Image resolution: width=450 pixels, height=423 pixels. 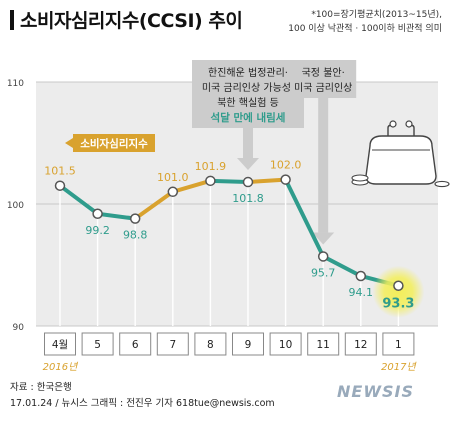 What do you see at coordinates (15, 84) in the screenshot?
I see `y-tick-label: 110` at bounding box center [15, 84].